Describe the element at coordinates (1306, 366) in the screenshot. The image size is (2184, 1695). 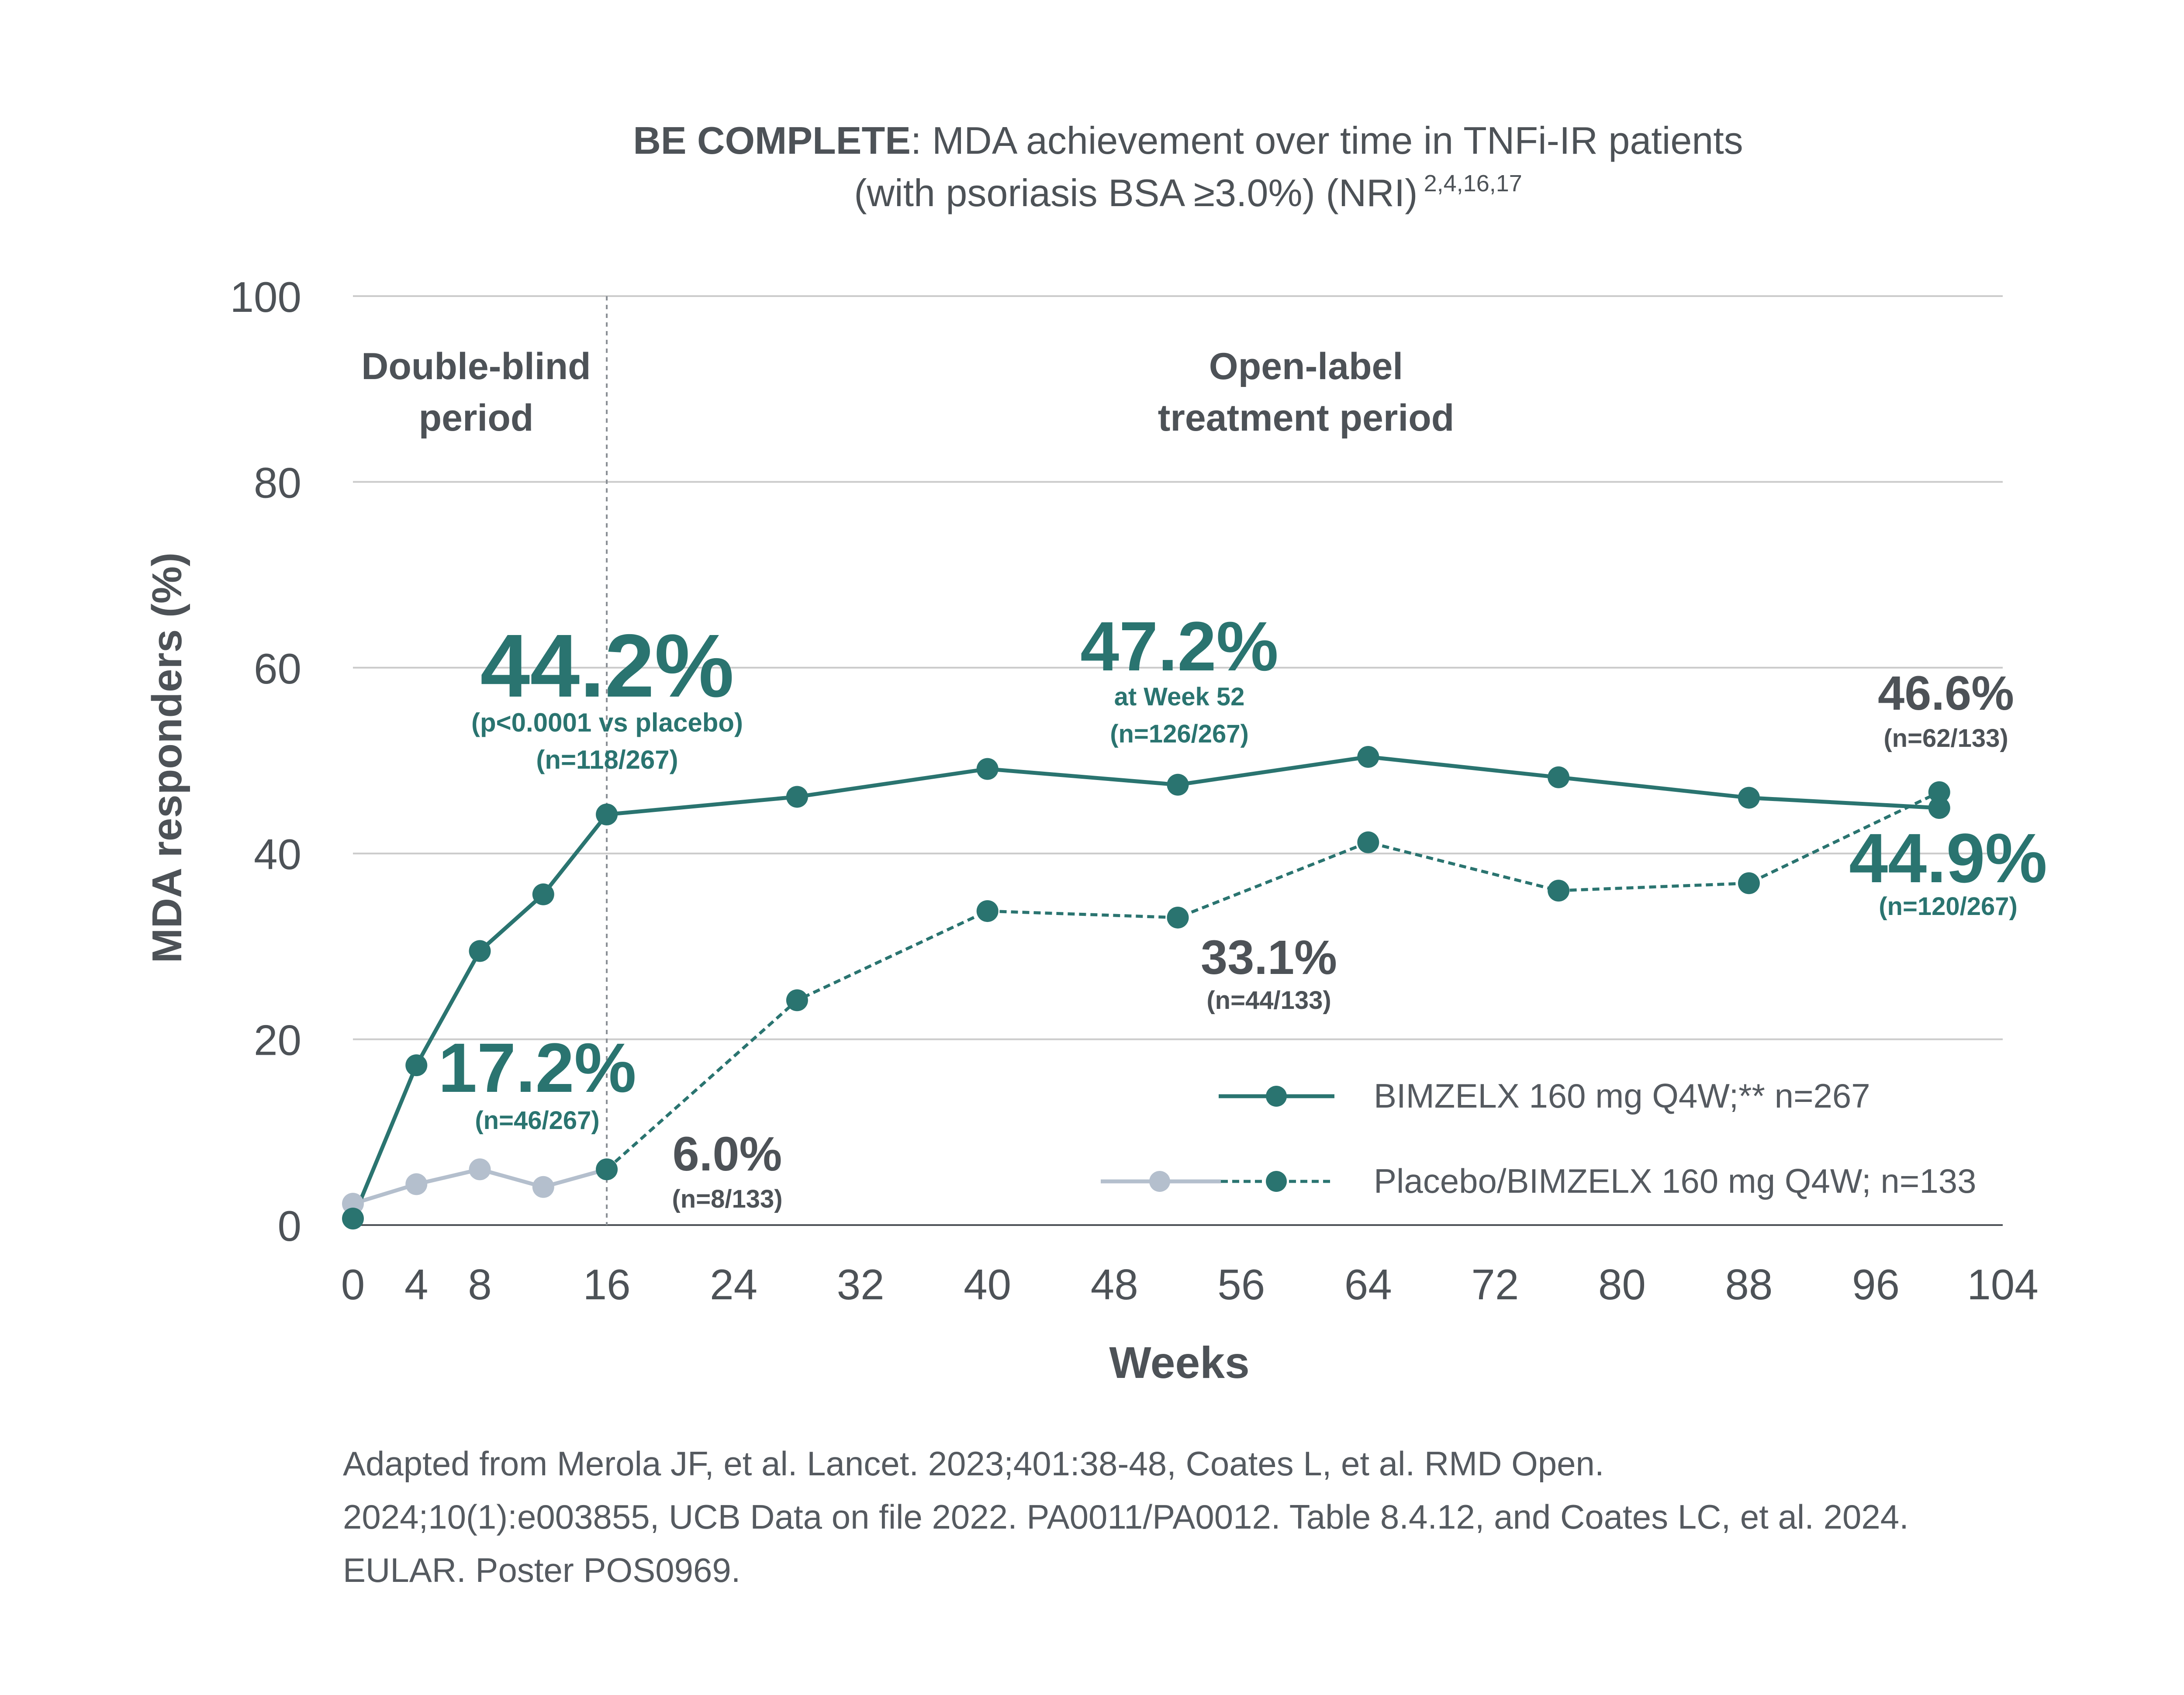
I see `open-label-label-line1: Open-label` at that location.